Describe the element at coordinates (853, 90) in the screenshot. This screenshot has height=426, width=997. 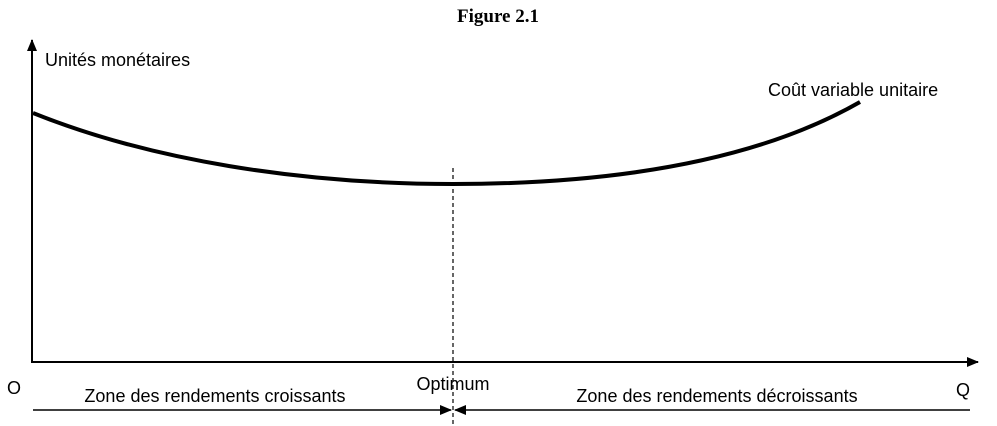
I see `curve-label: Coût variable unitaire` at that location.